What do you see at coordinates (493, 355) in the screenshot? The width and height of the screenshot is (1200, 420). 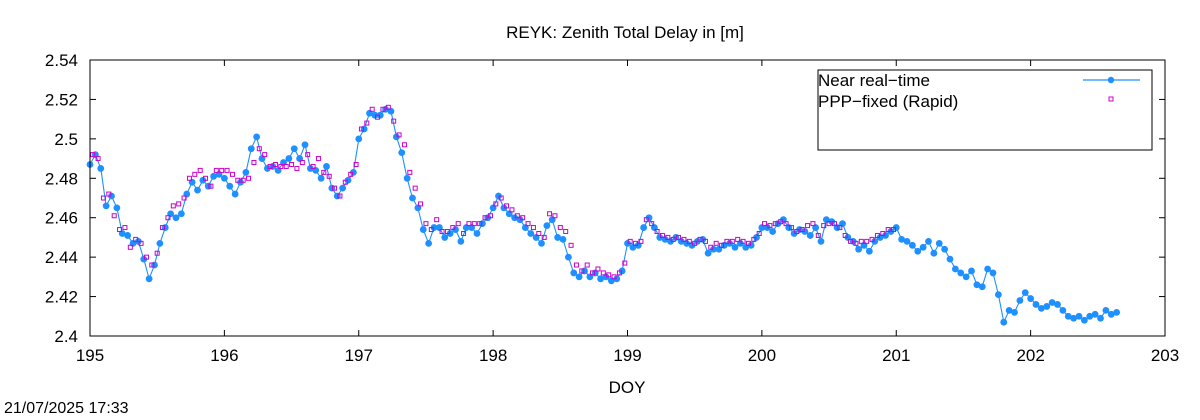 I see `x-tick-label: 198` at bounding box center [493, 355].